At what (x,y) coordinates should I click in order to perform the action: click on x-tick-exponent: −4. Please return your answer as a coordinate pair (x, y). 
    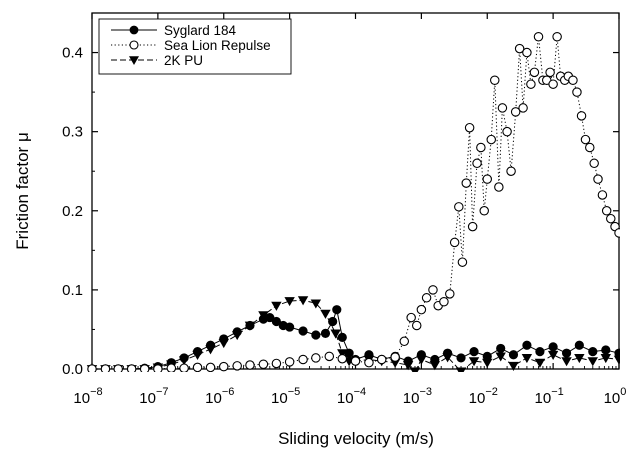
    Looking at the image, I should click on (360, 392).